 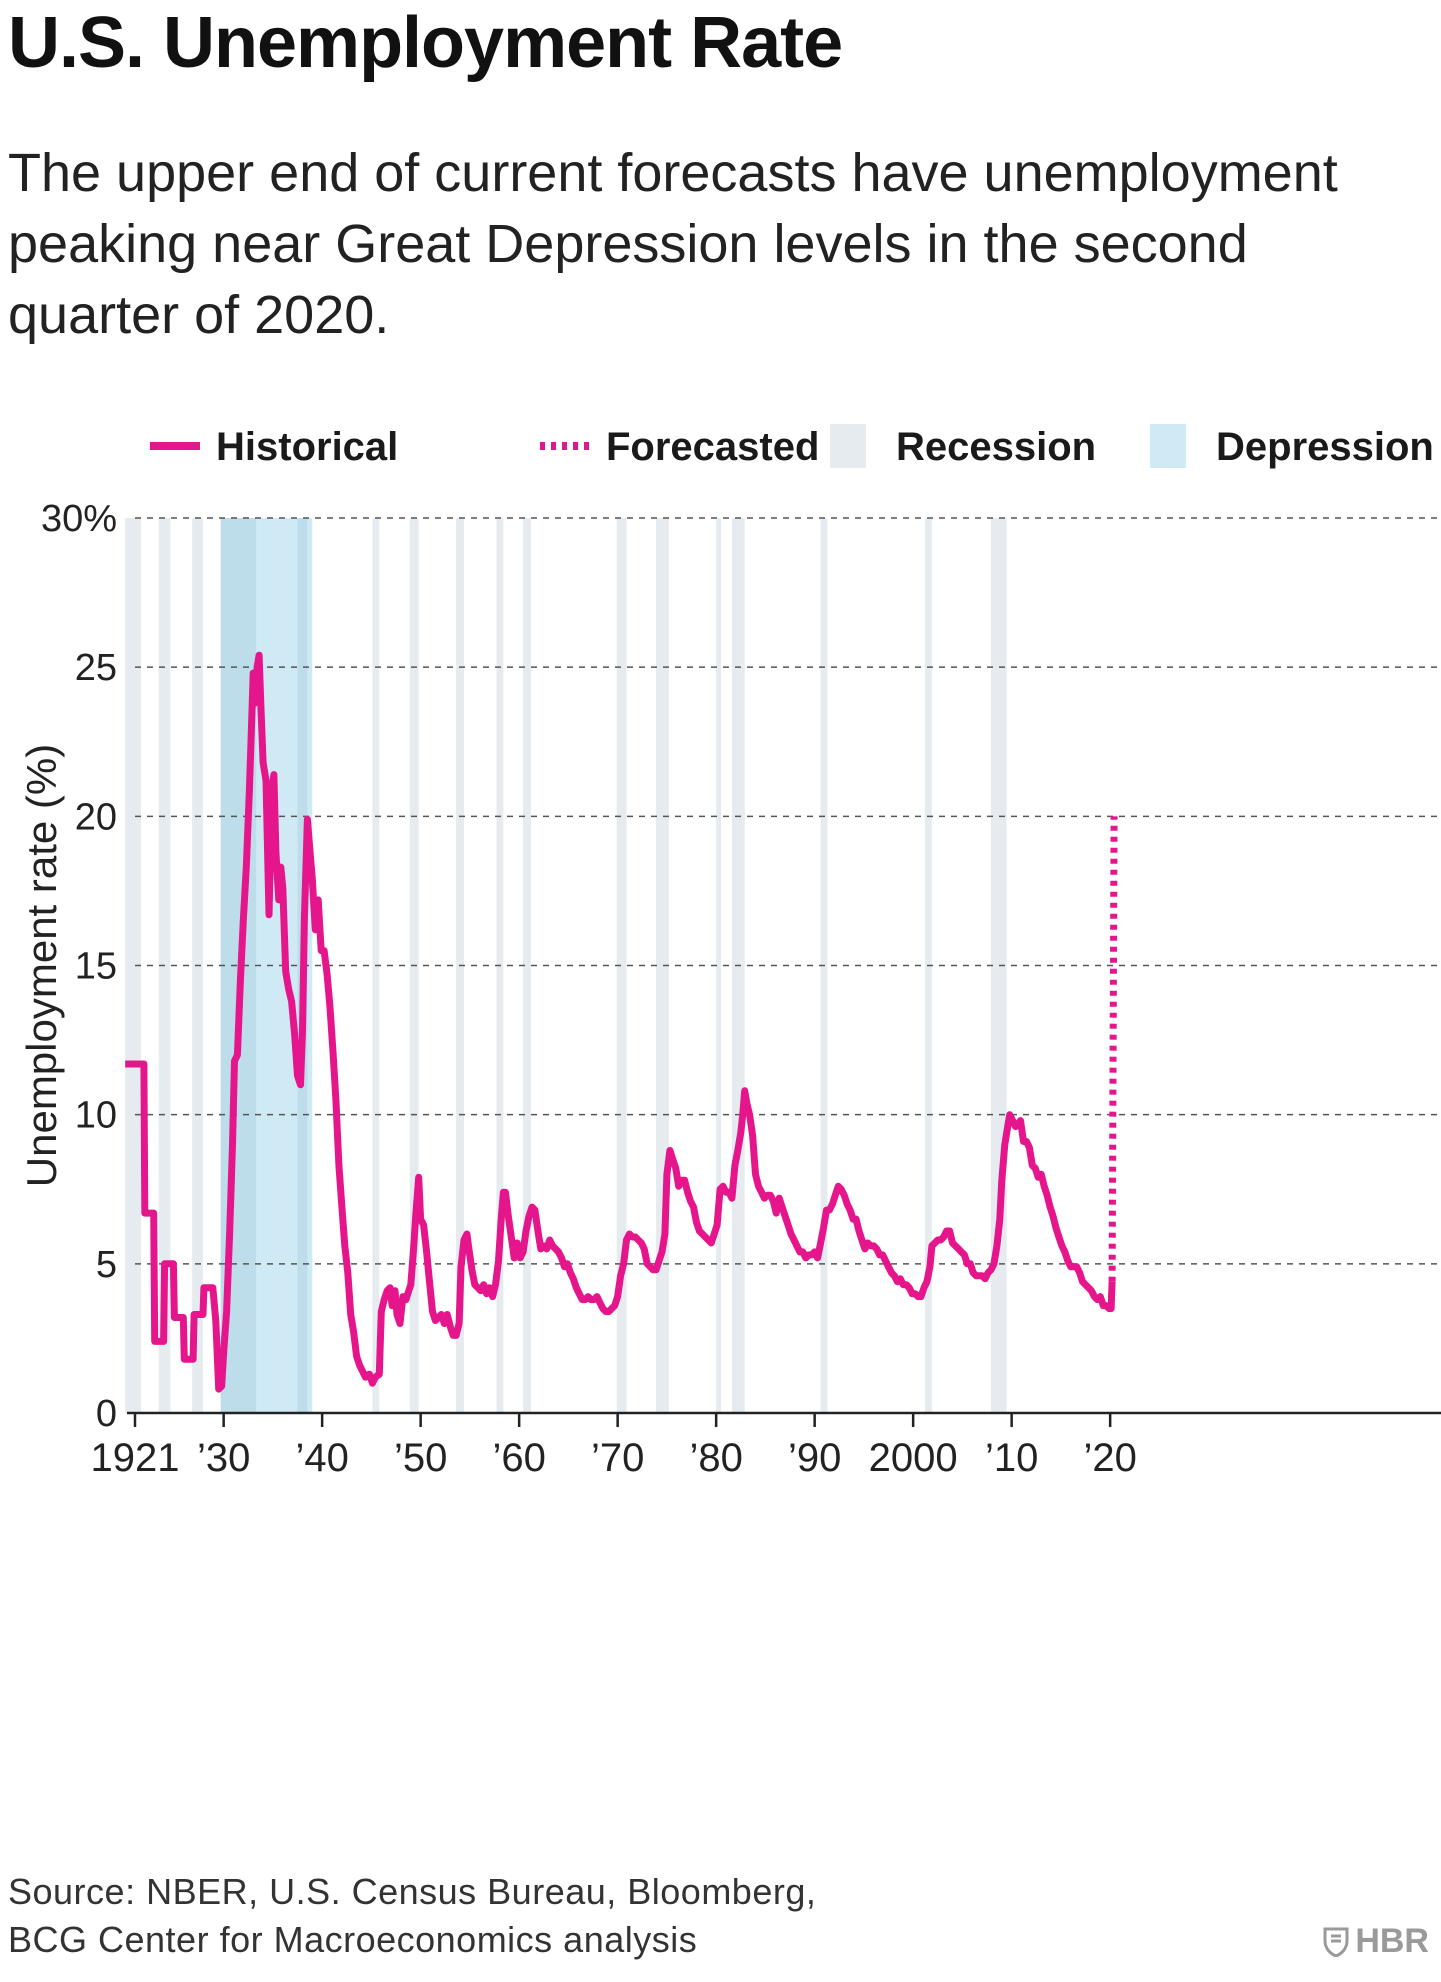 What do you see at coordinates (96, 1116) in the screenshot?
I see `y-tick-label: 10` at bounding box center [96, 1116].